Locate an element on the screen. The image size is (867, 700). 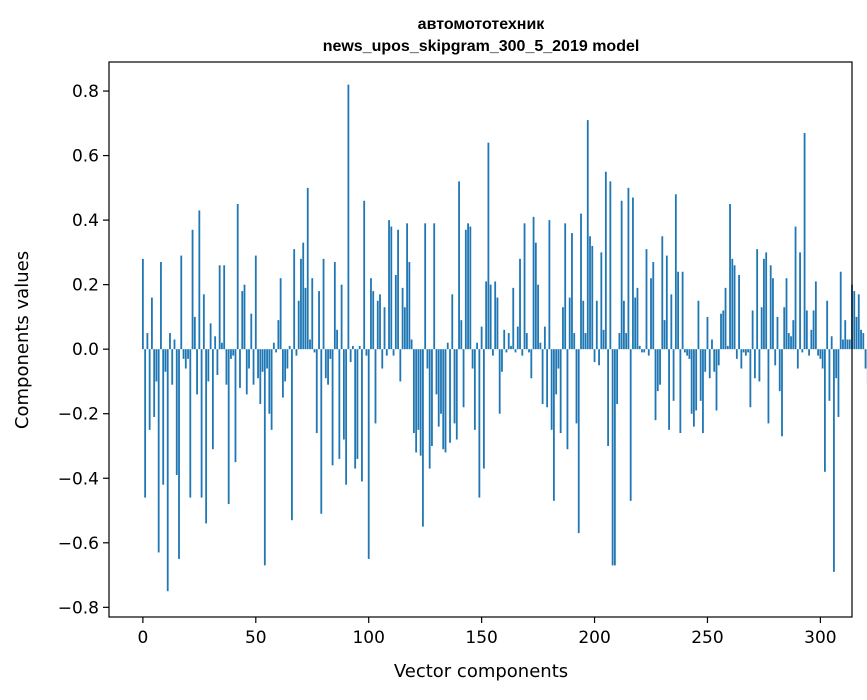
y-tick-label-3: −0.2 is located at coordinates (78, 415).